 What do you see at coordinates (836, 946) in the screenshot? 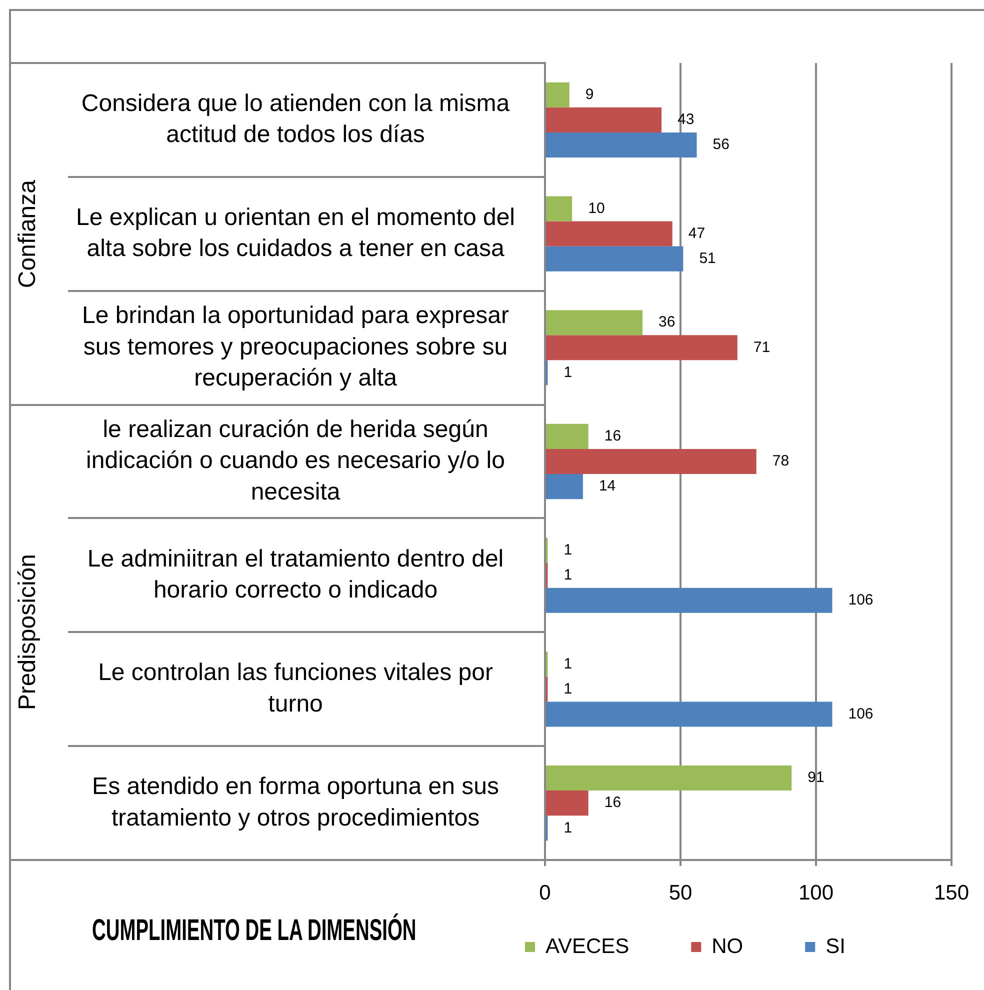
I see `legend-label: SI` at bounding box center [836, 946].